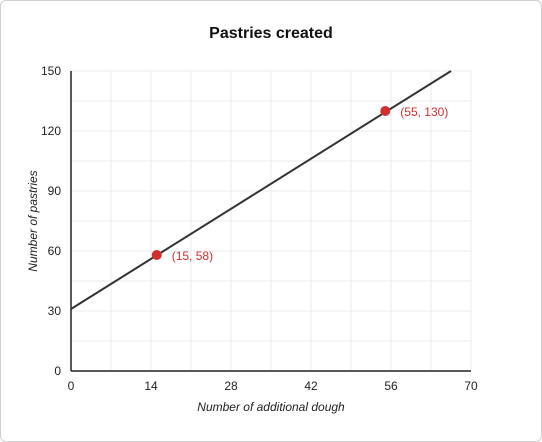 The image size is (542, 442). I want to click on x-tick-label: 0, so click(71, 386).